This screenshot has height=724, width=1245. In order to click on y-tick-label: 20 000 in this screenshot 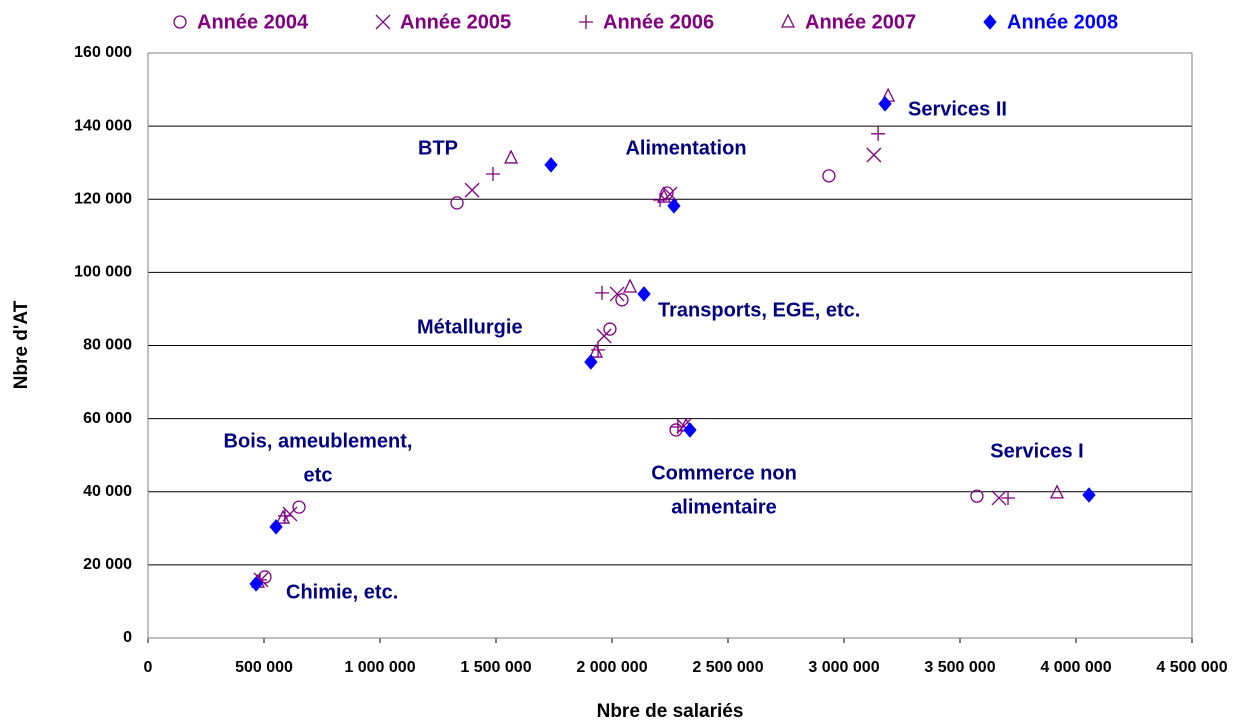, I will do `click(107, 564)`.